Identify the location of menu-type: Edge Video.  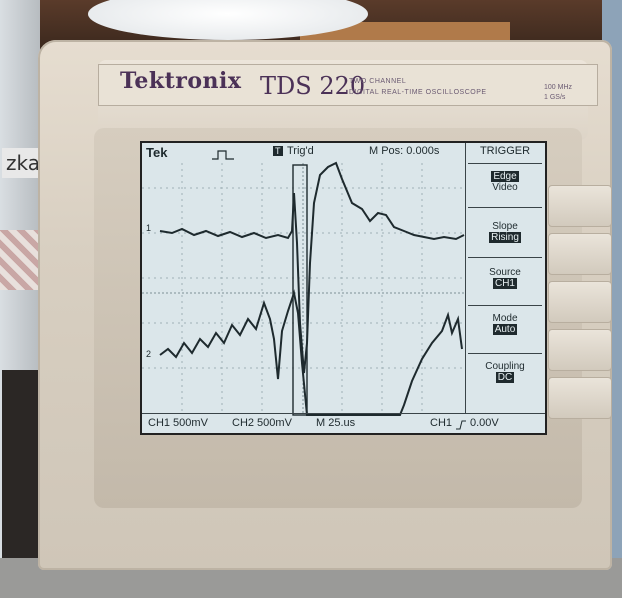
(505, 182).